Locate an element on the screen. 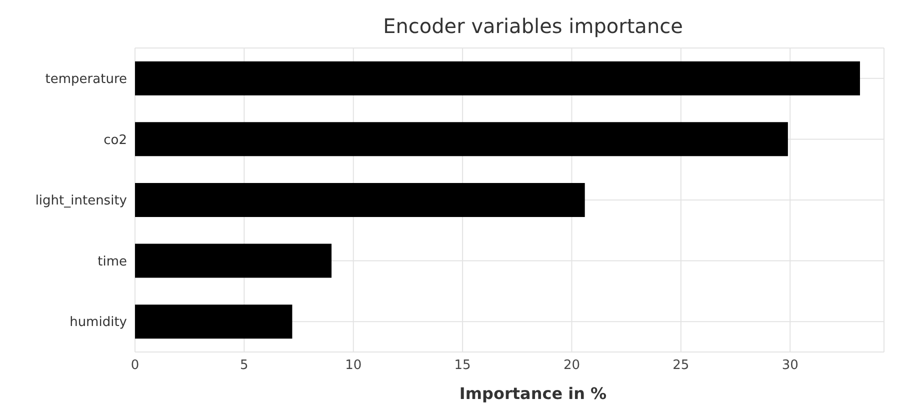 This screenshot has height=415, width=904. y-tick-label: co2 is located at coordinates (115, 140).